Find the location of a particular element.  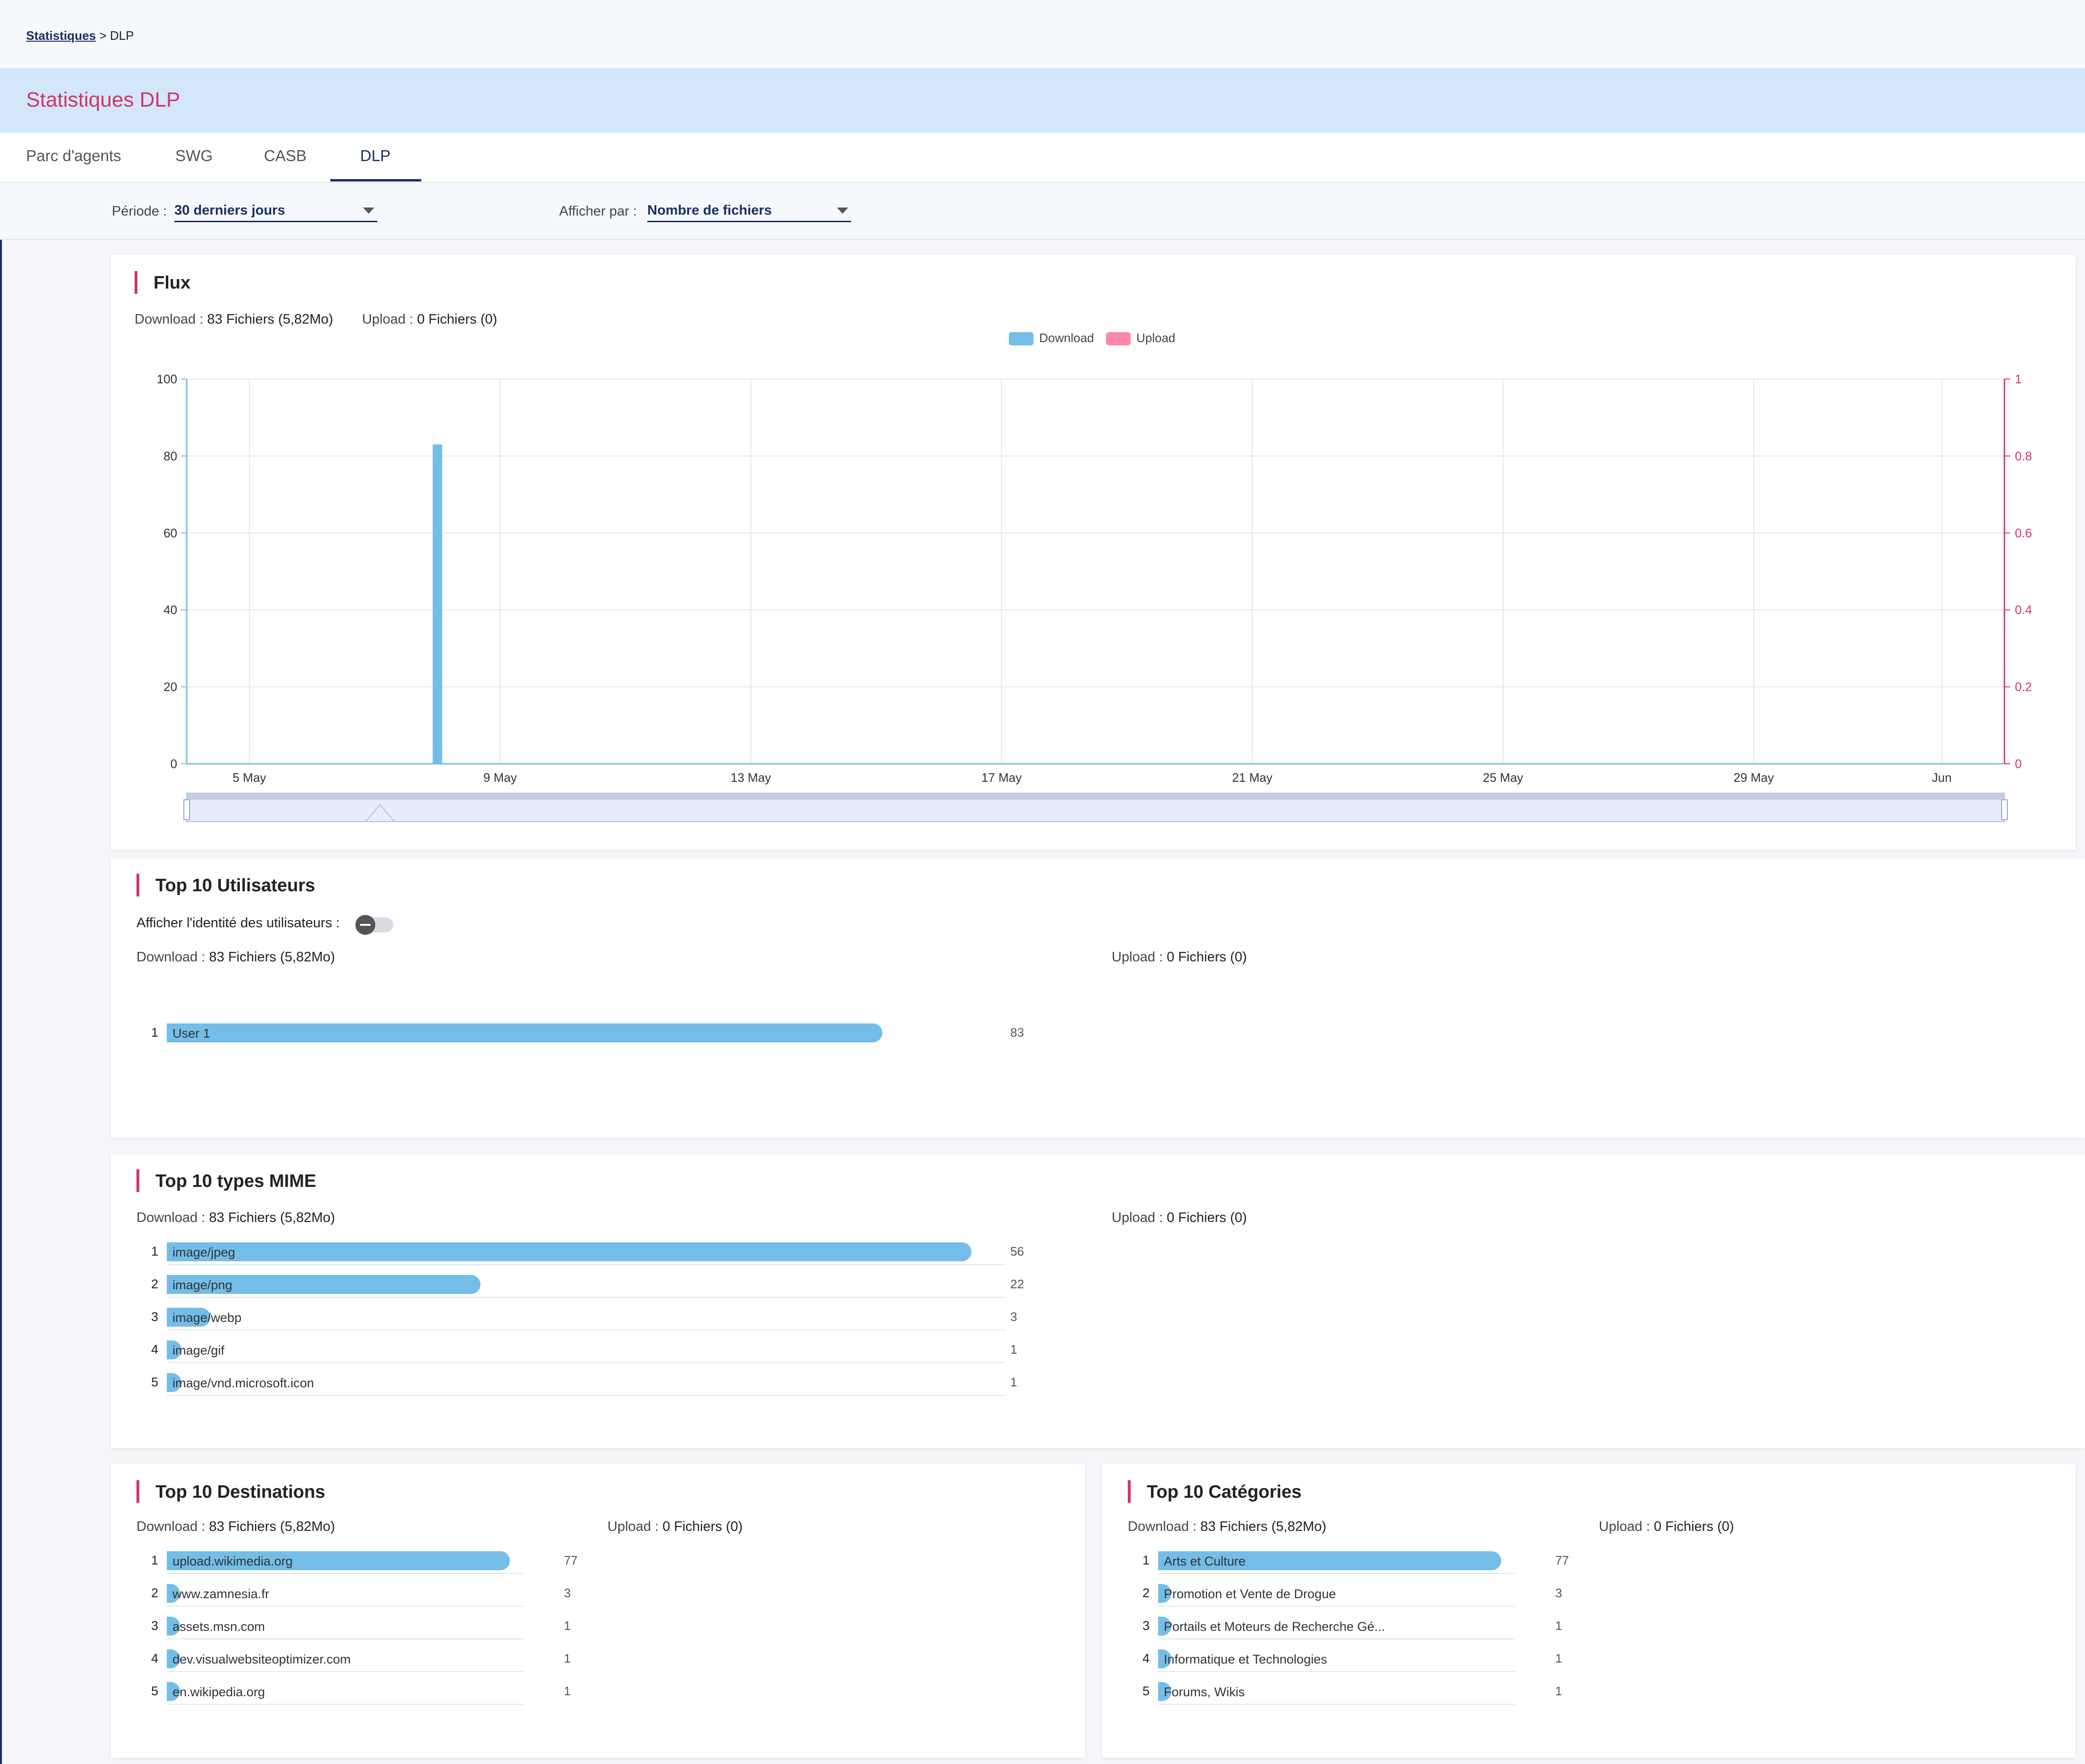

users-upload-stat: Upload : 0 Fichiers (0) is located at coordinates (1179, 957).